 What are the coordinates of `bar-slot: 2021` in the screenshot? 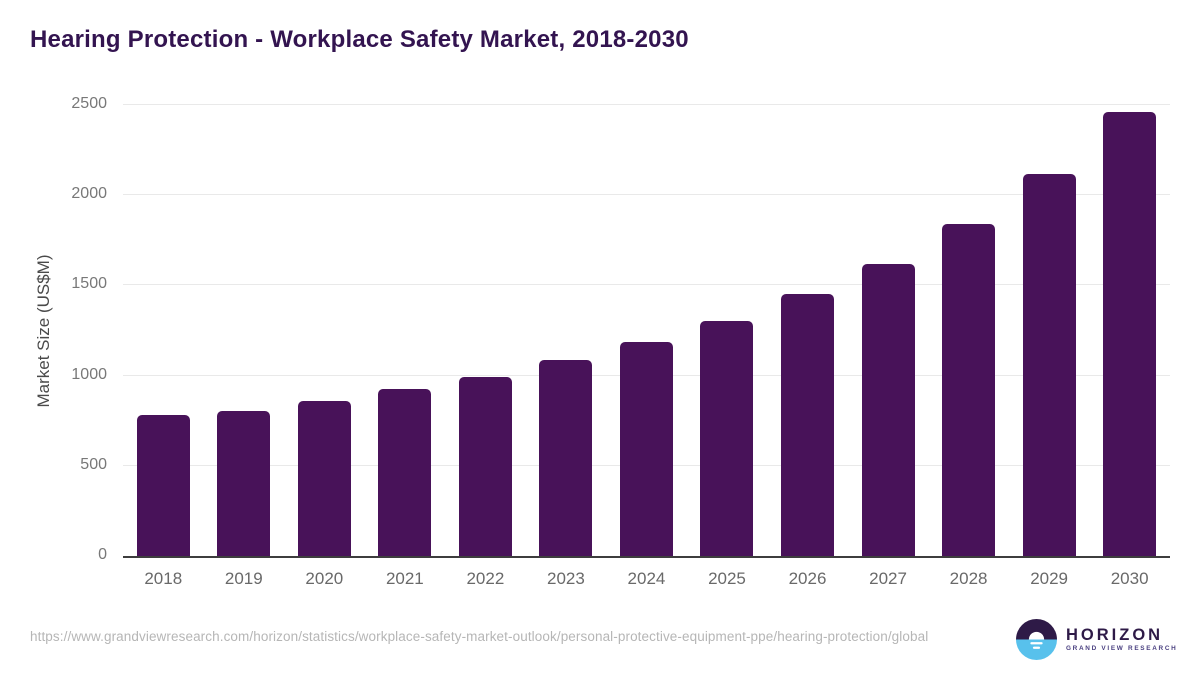 It's located at (405, 346).